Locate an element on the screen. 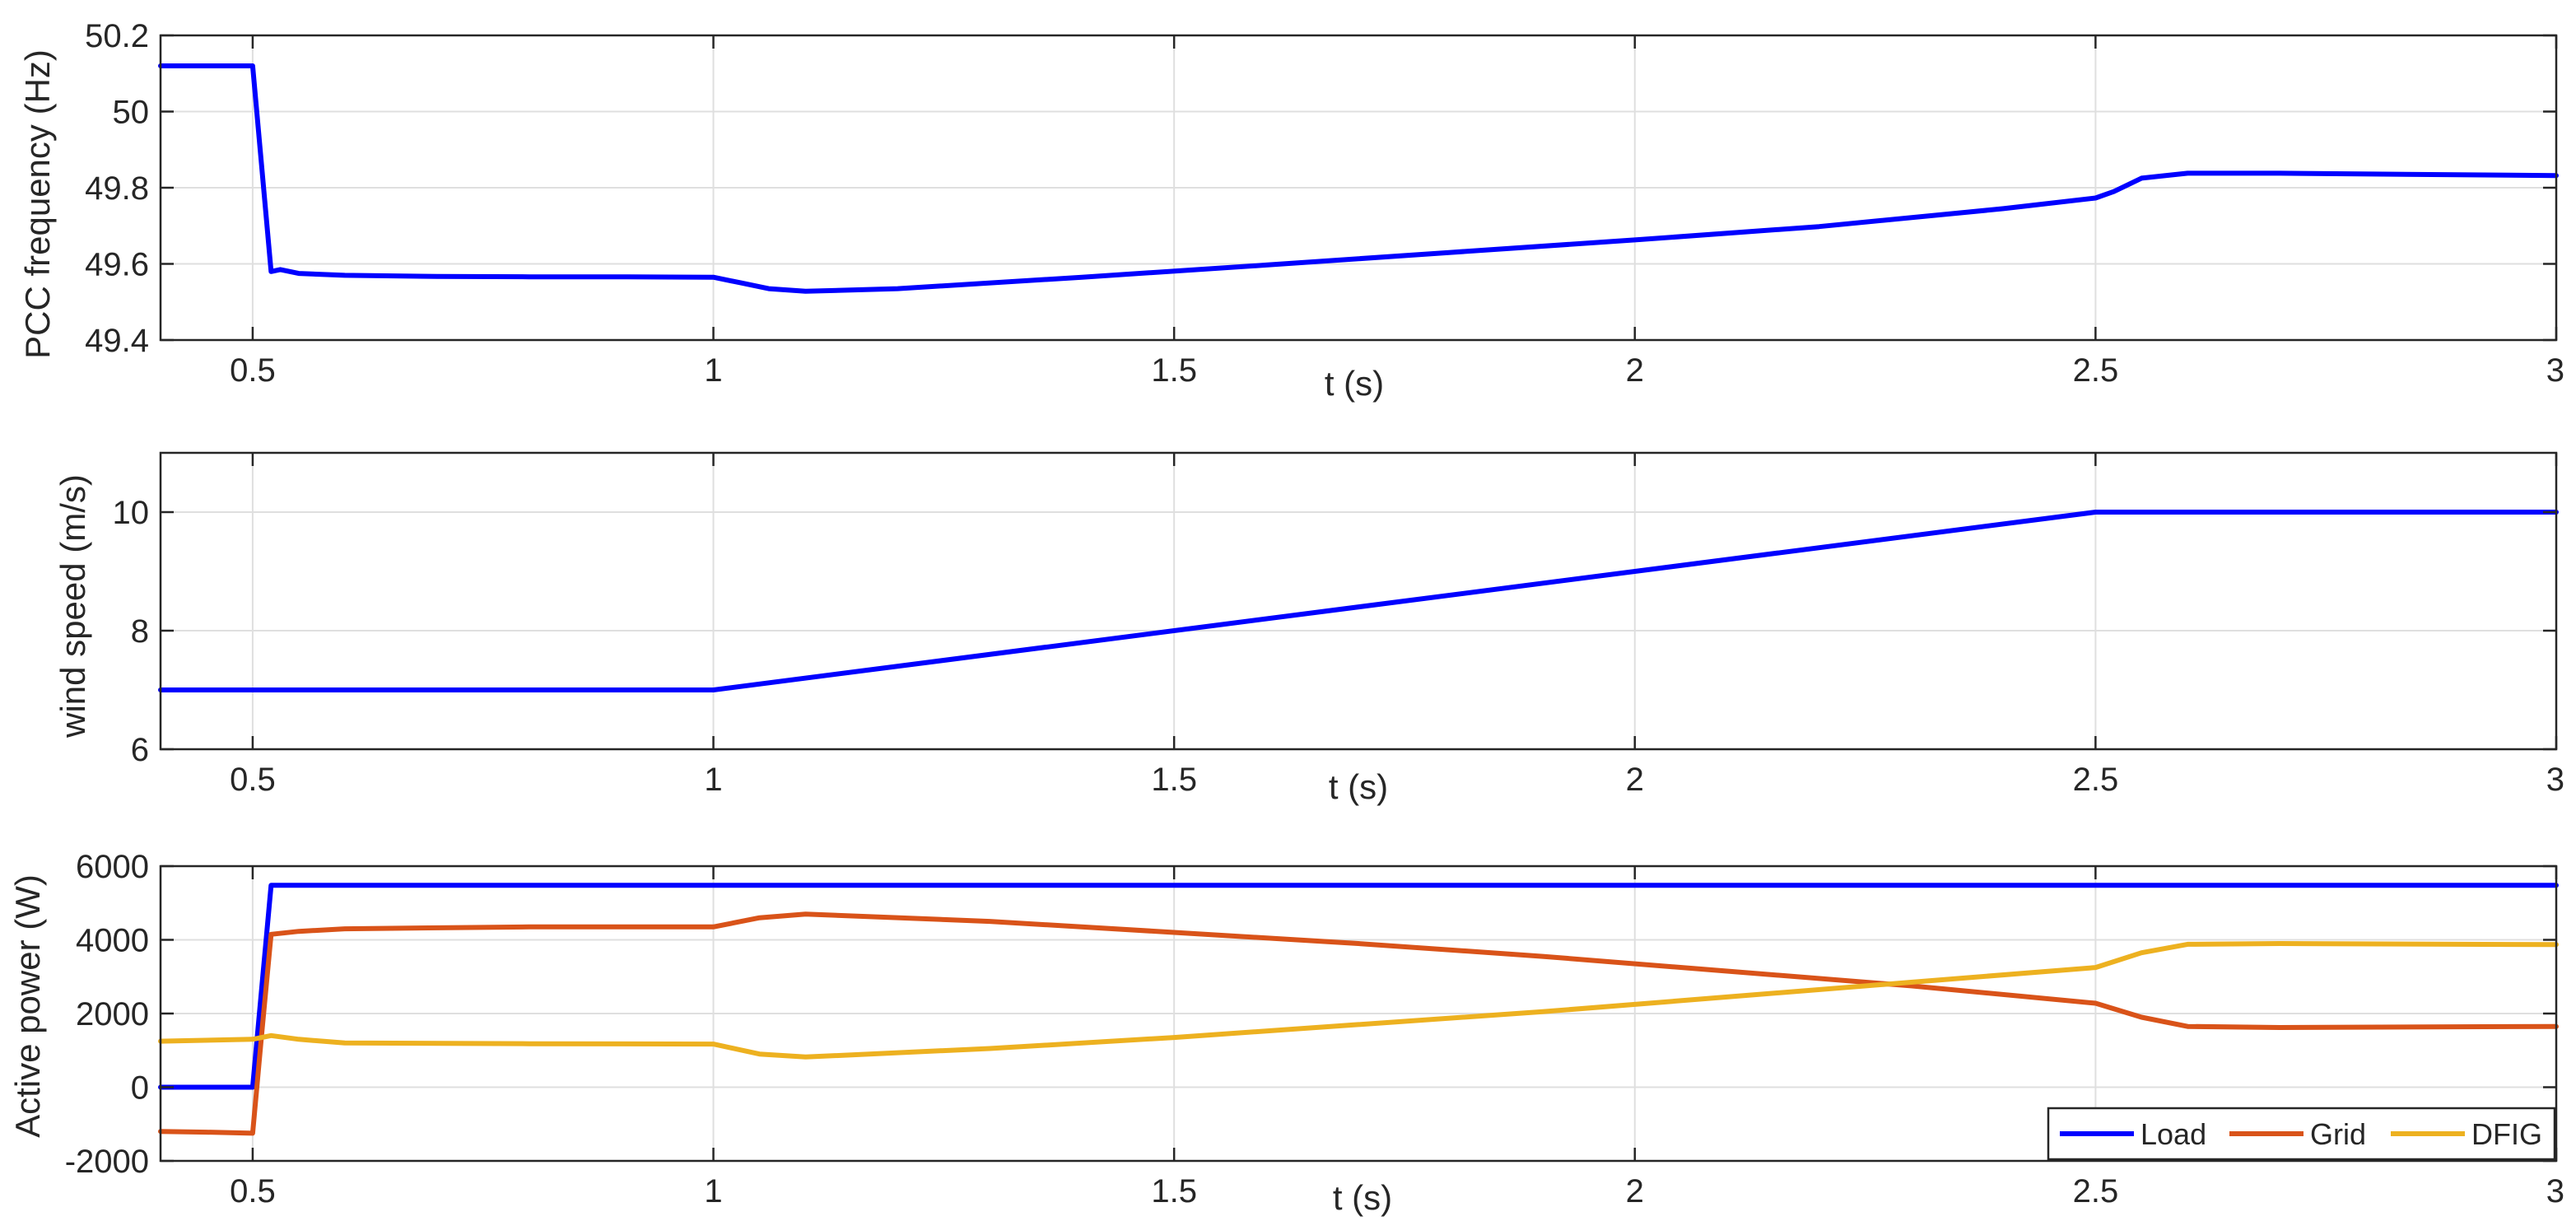  frequency-x-tick-label: 2 is located at coordinates (1635, 370).